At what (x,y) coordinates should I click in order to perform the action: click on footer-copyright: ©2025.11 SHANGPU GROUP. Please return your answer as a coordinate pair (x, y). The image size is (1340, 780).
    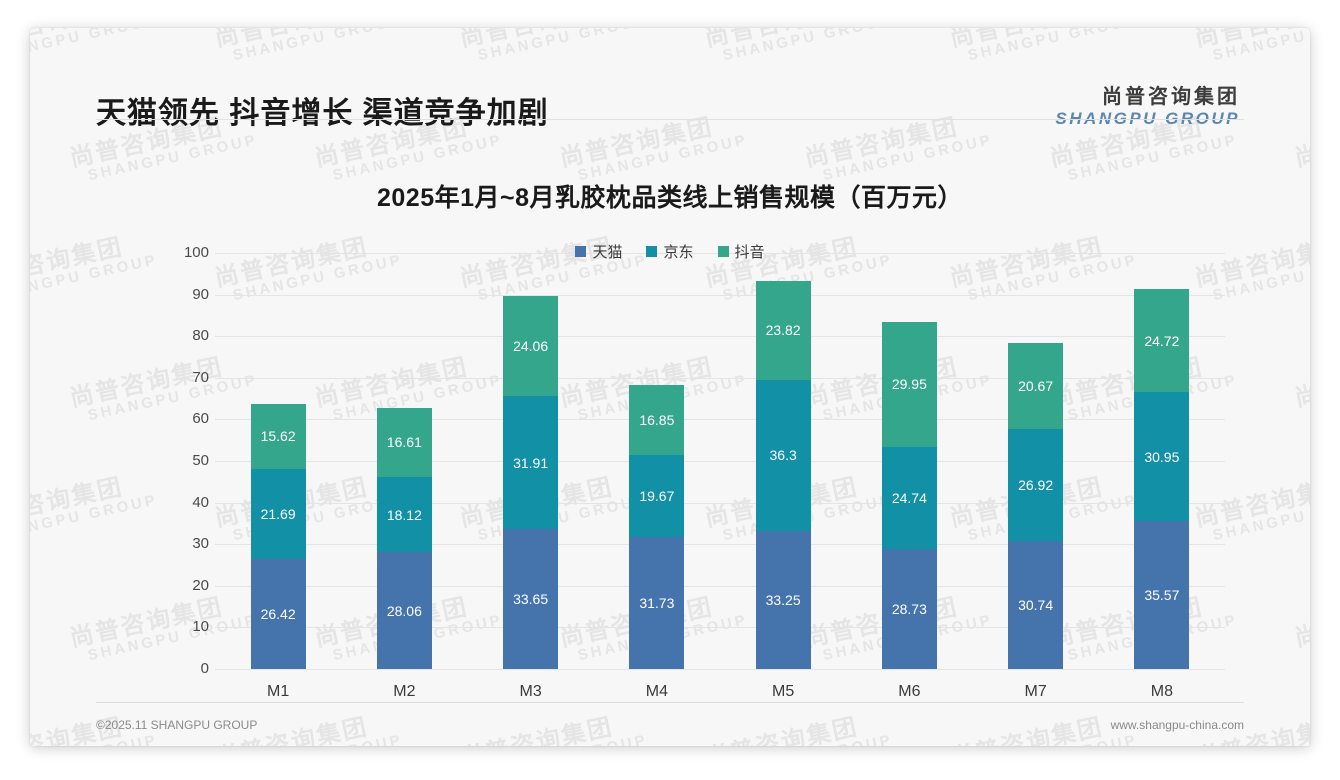
    Looking at the image, I should click on (177, 725).